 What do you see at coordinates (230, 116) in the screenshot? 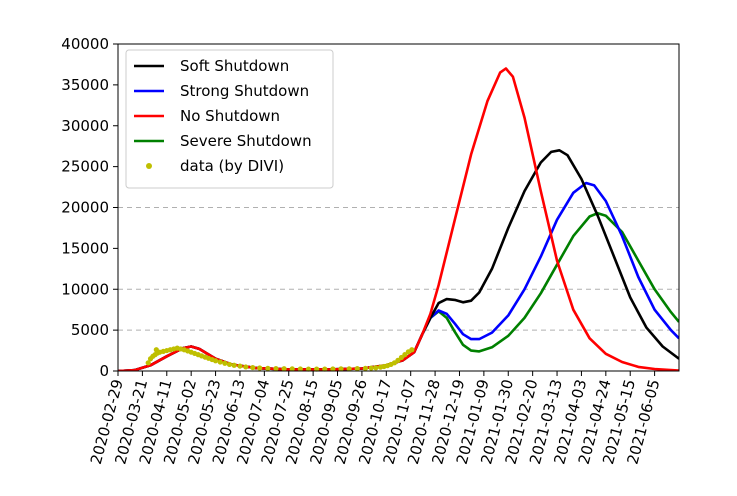
I see `legend-label: No Shutdown` at bounding box center [230, 116].